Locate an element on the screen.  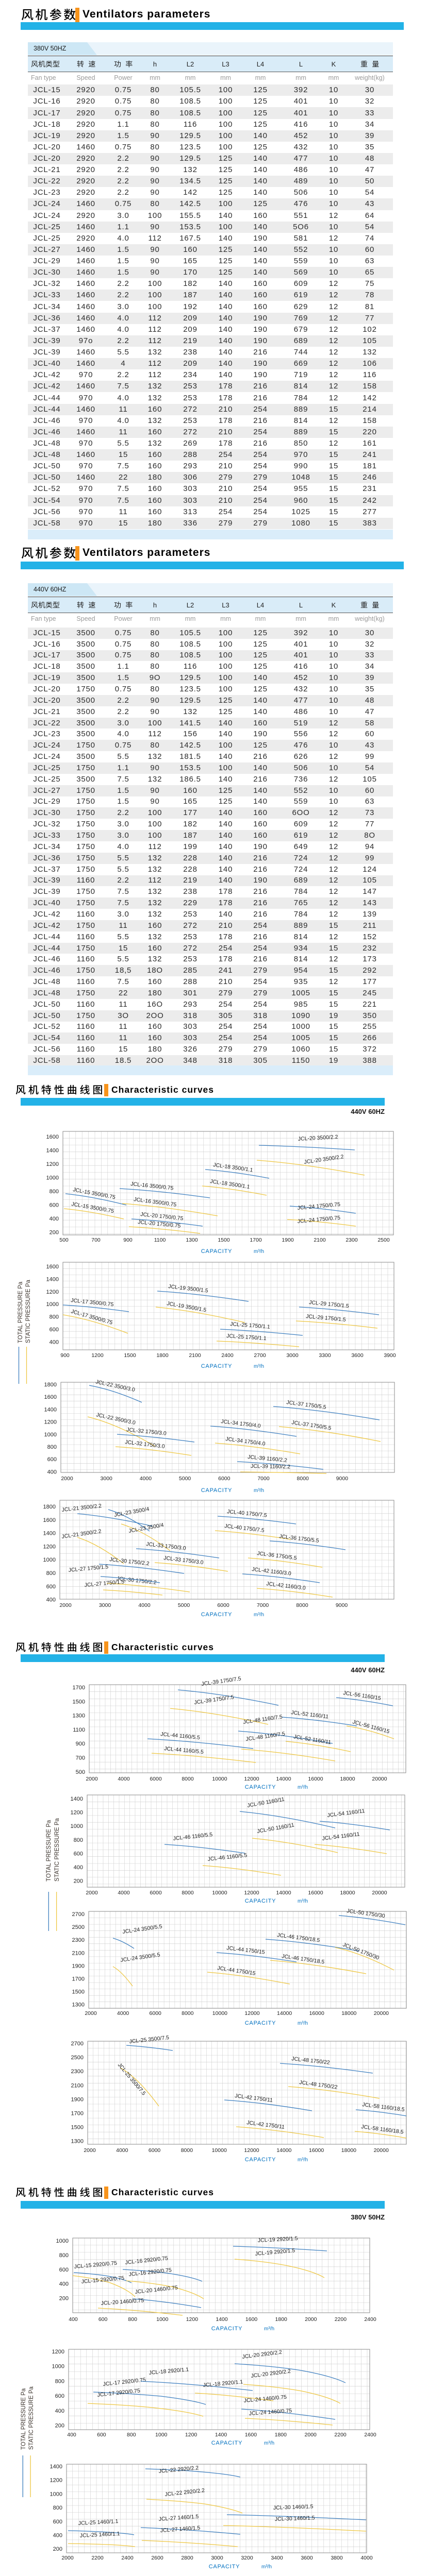
svg-text: 18000 is located at coordinates (348, 2150).